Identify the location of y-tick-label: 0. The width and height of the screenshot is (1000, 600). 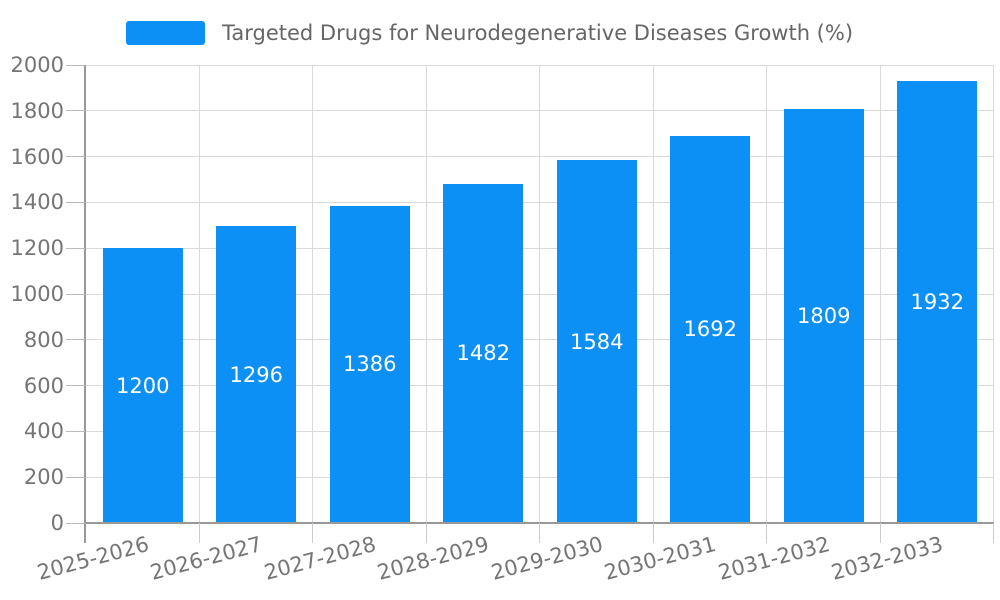
(57, 523).